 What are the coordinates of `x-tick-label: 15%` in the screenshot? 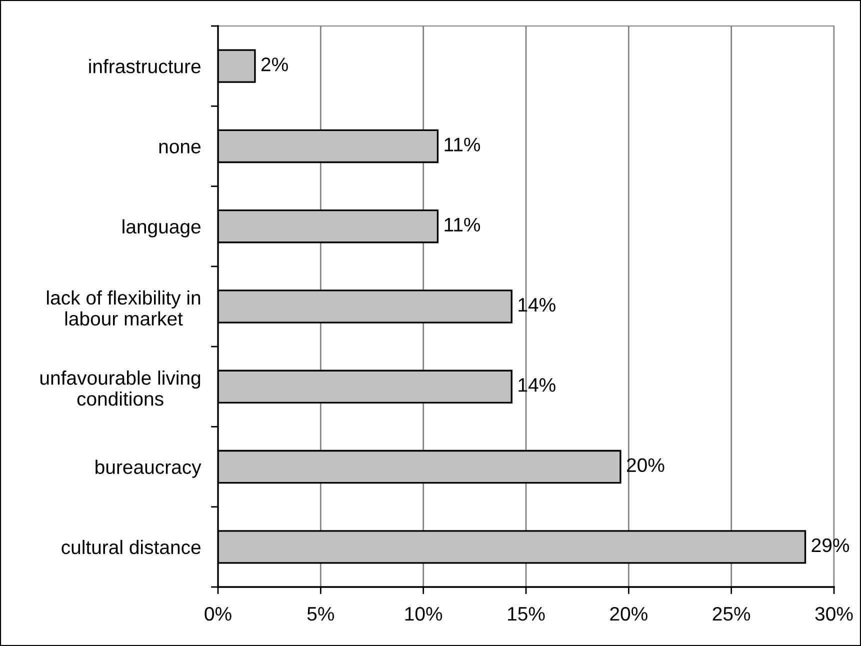 It's located at (526, 614).